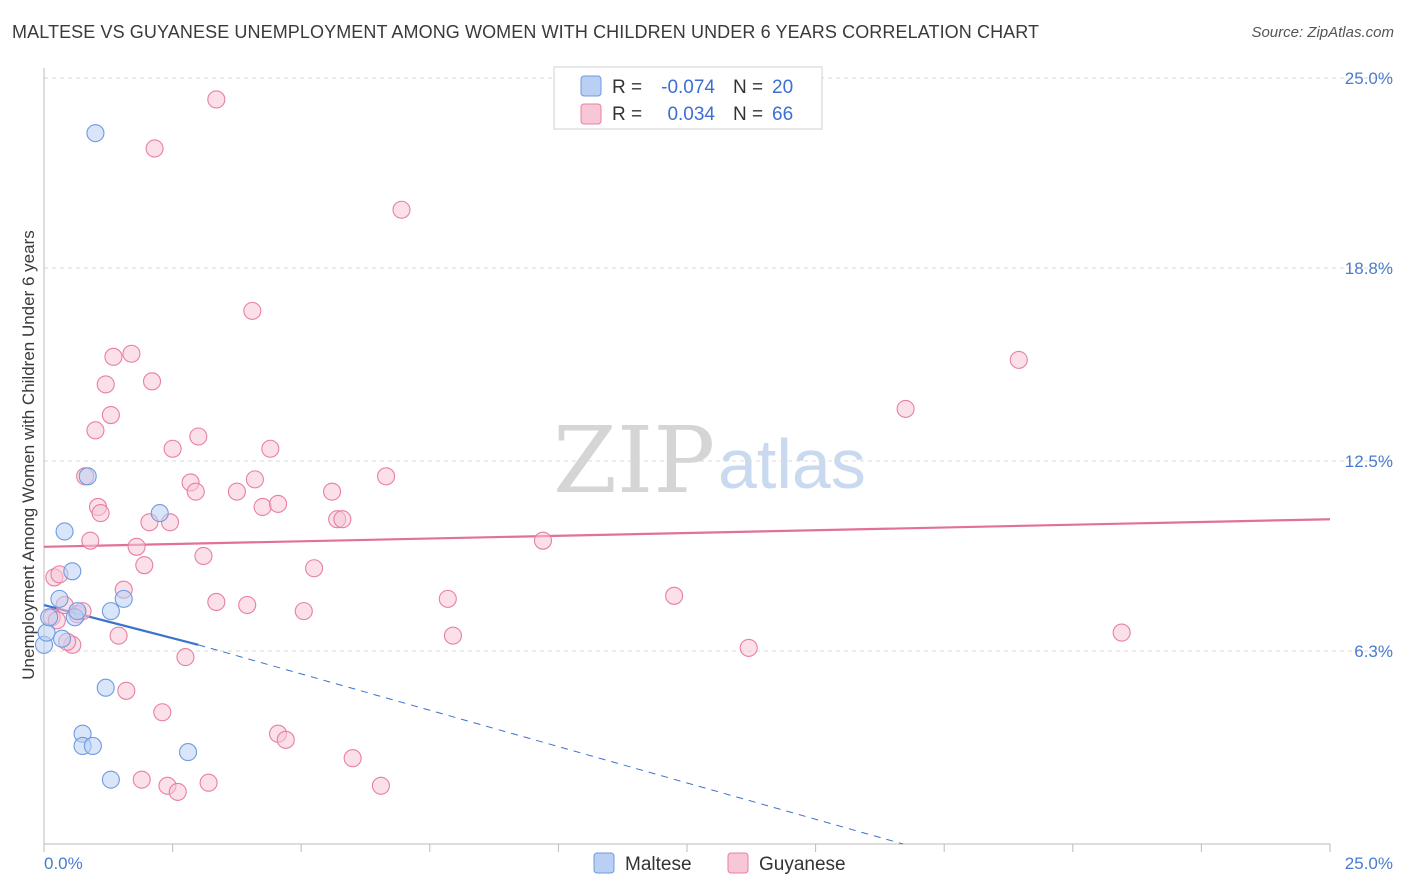 This screenshot has width=1406, height=892. Describe the element at coordinates (1322, 32) in the screenshot. I see `source-label: Source: ZipAtlas.com` at that location.